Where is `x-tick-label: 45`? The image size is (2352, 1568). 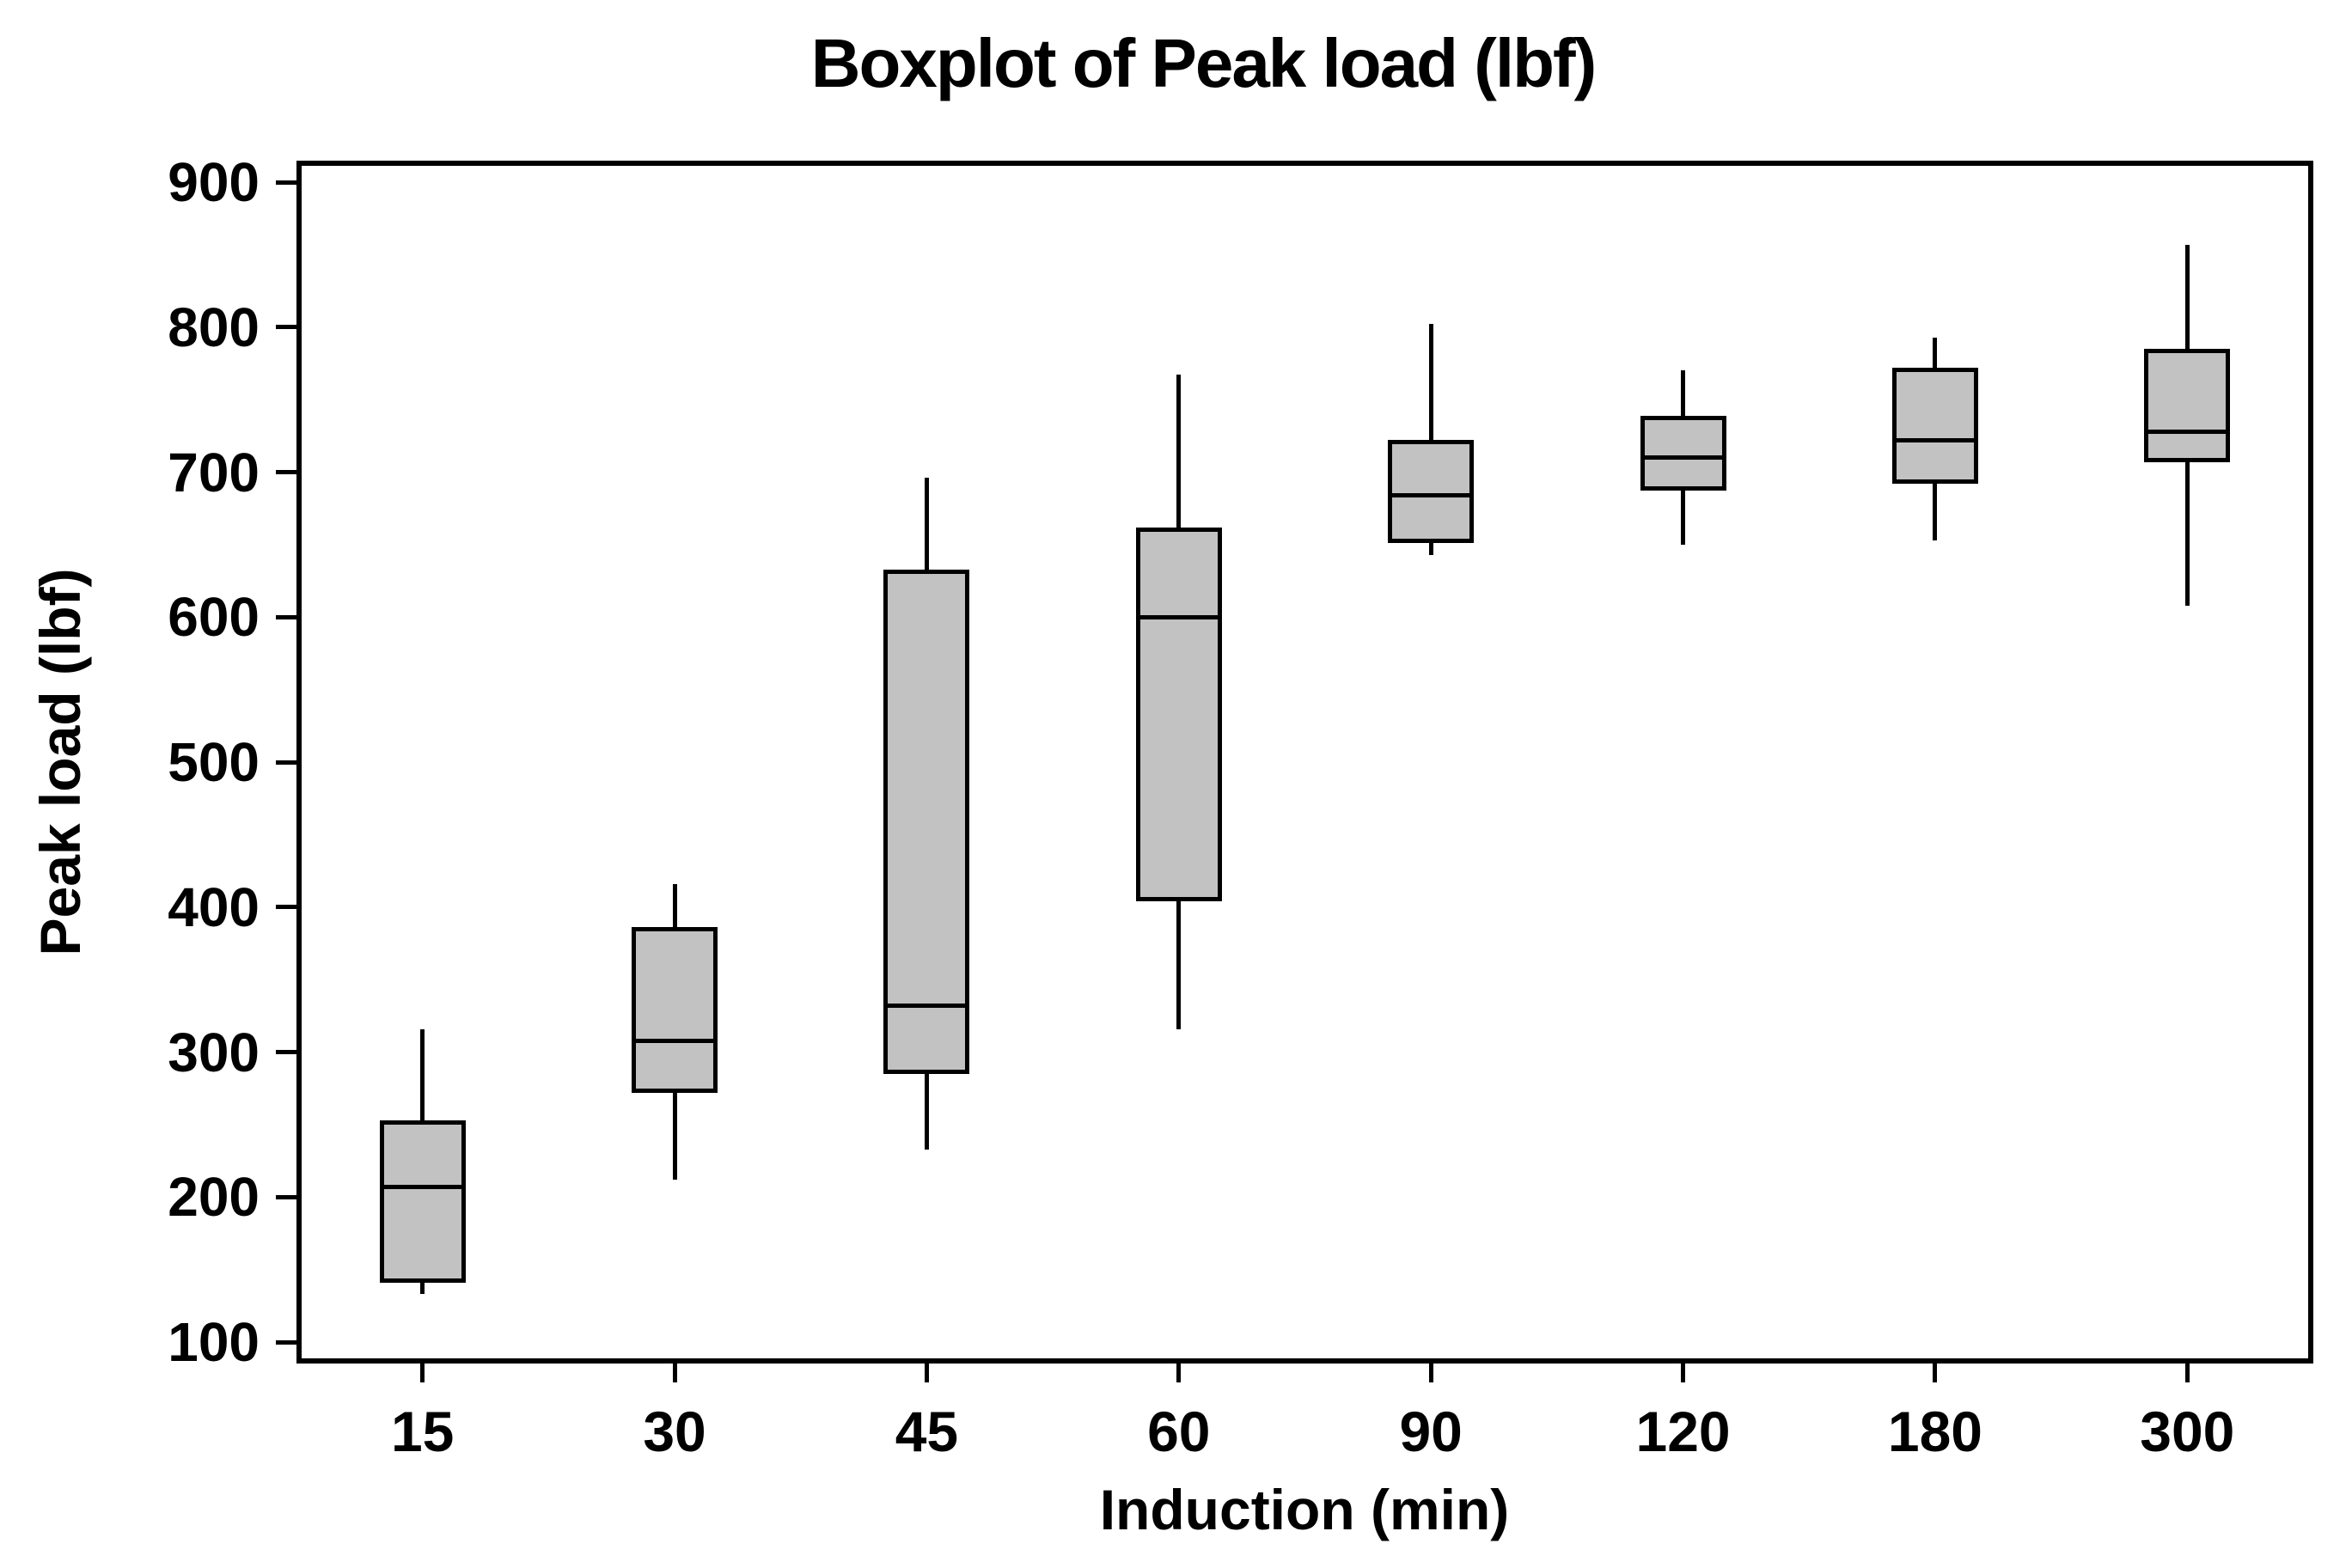
x-tick-label: 45 is located at coordinates (927, 1431).